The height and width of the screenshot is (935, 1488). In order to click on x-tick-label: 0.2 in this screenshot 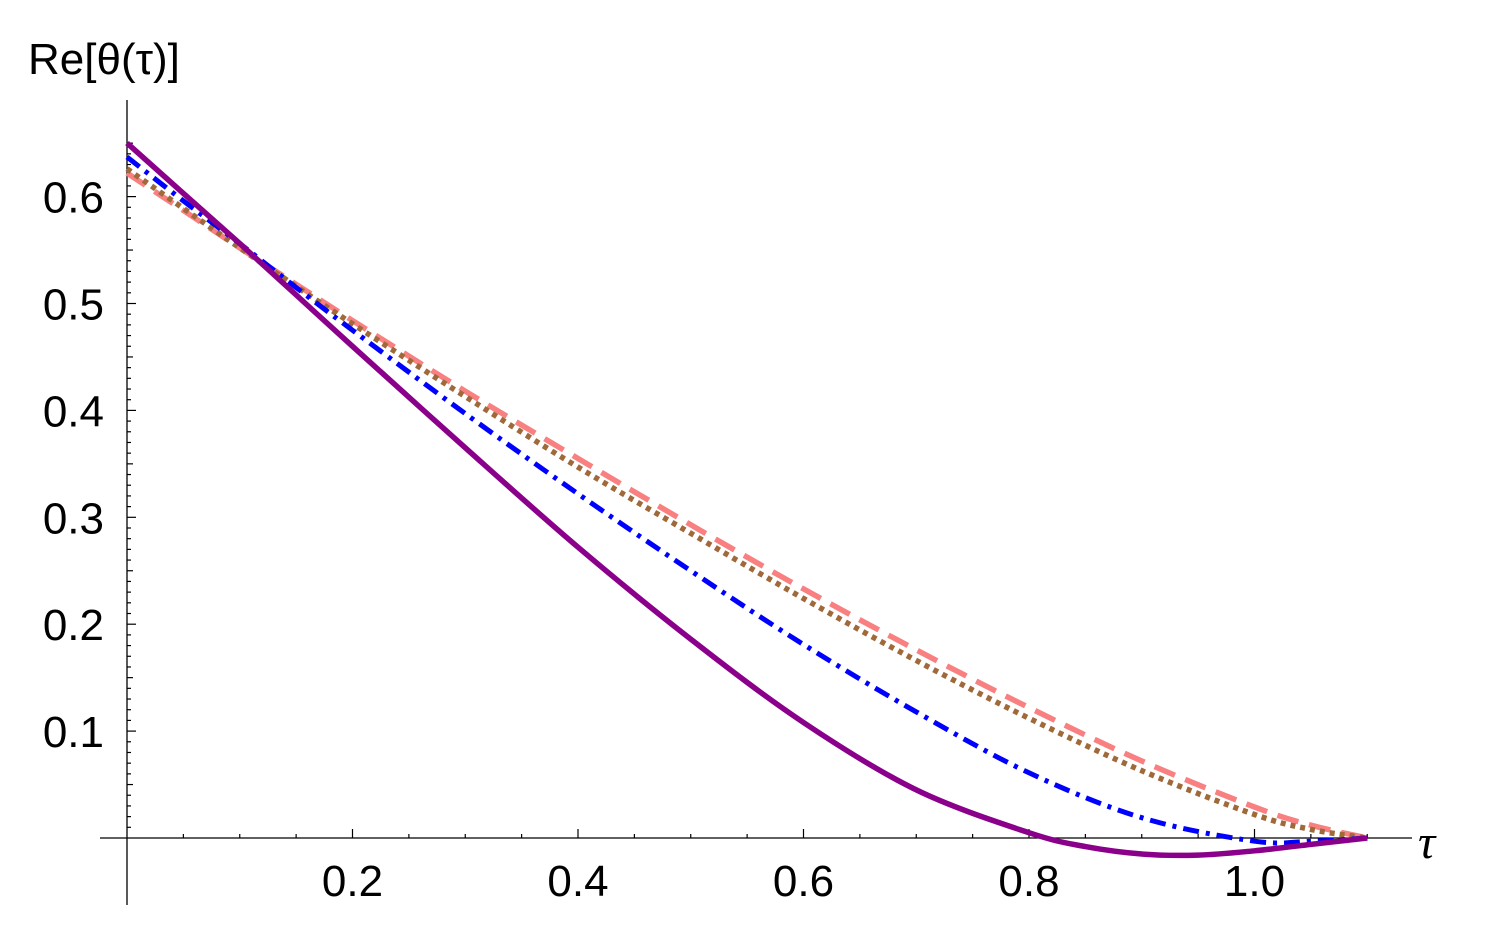, I will do `click(352, 881)`.